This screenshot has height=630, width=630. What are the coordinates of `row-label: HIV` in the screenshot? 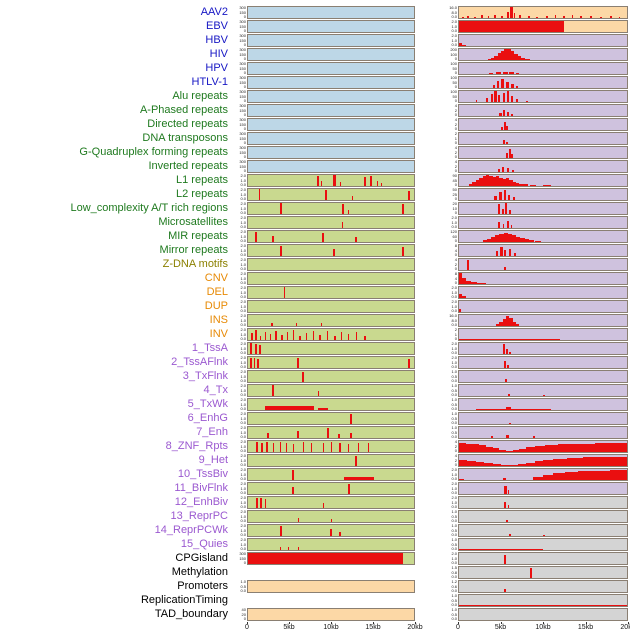 It's located at (218, 54).